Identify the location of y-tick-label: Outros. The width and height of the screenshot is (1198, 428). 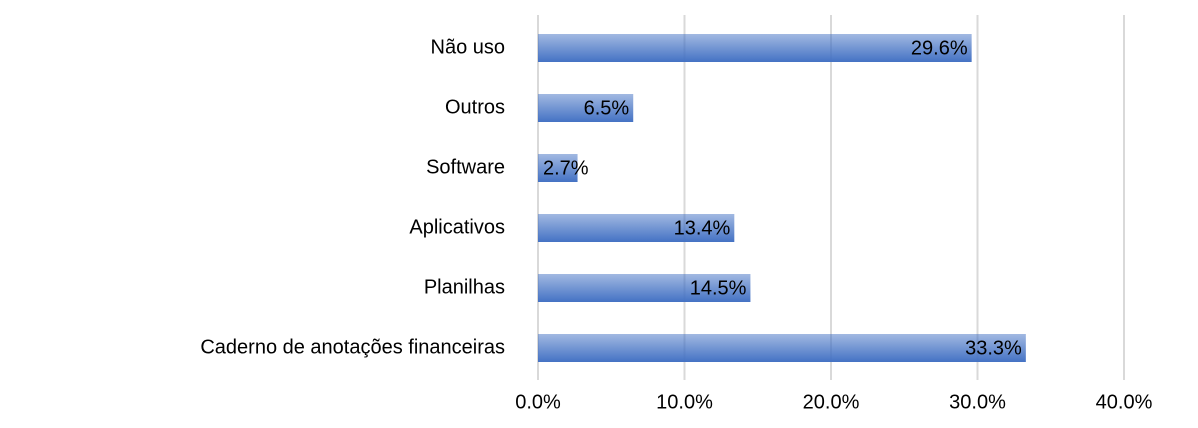
(475, 107).